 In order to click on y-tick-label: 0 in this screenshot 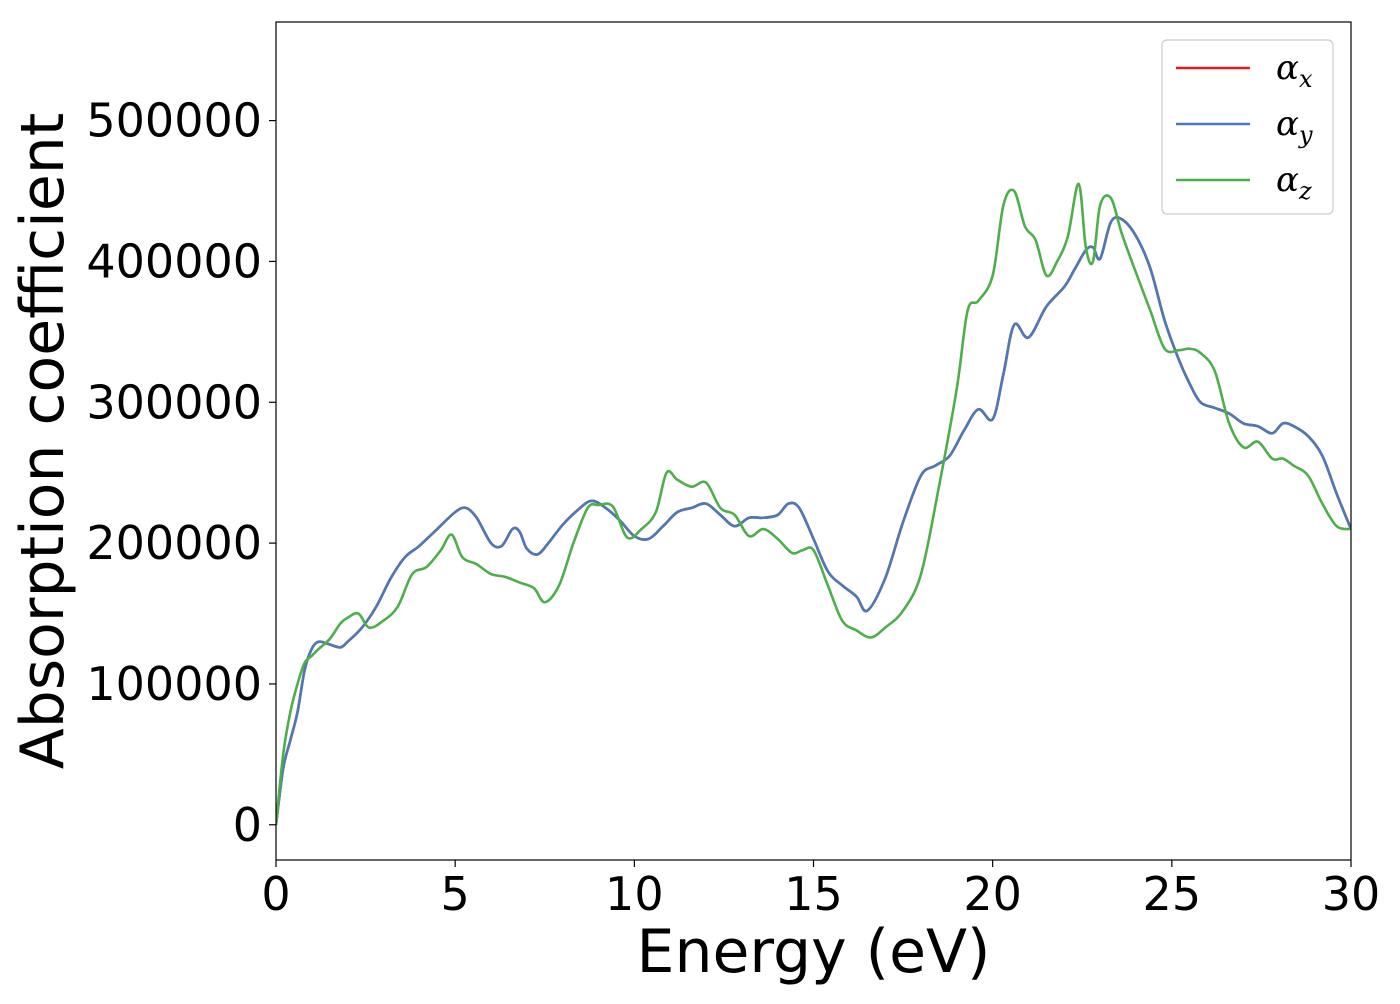, I will do `click(247, 825)`.